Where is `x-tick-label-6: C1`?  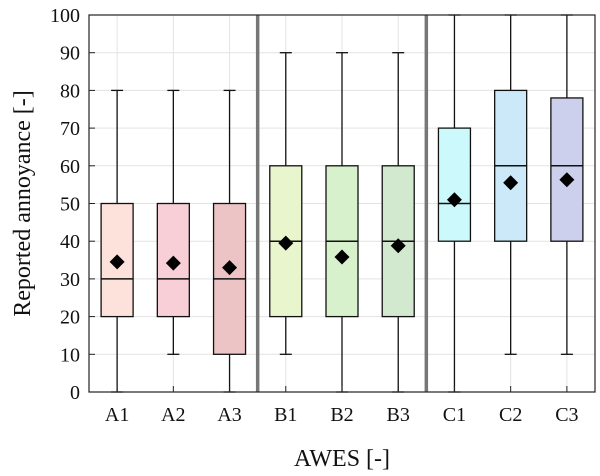 x-tick-label-6: C1 is located at coordinates (454, 415).